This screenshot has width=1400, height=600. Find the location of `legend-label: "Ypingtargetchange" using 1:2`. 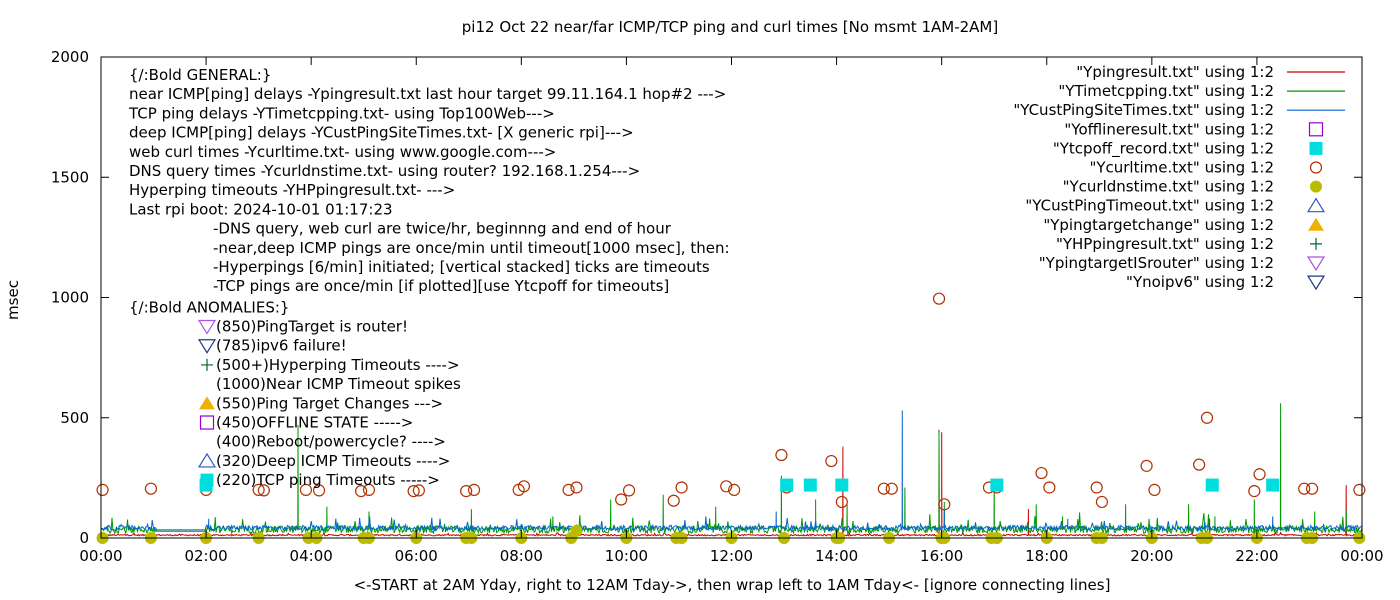

legend-label: "Ypingtargetchange" using 1:2 is located at coordinates (1158, 225).